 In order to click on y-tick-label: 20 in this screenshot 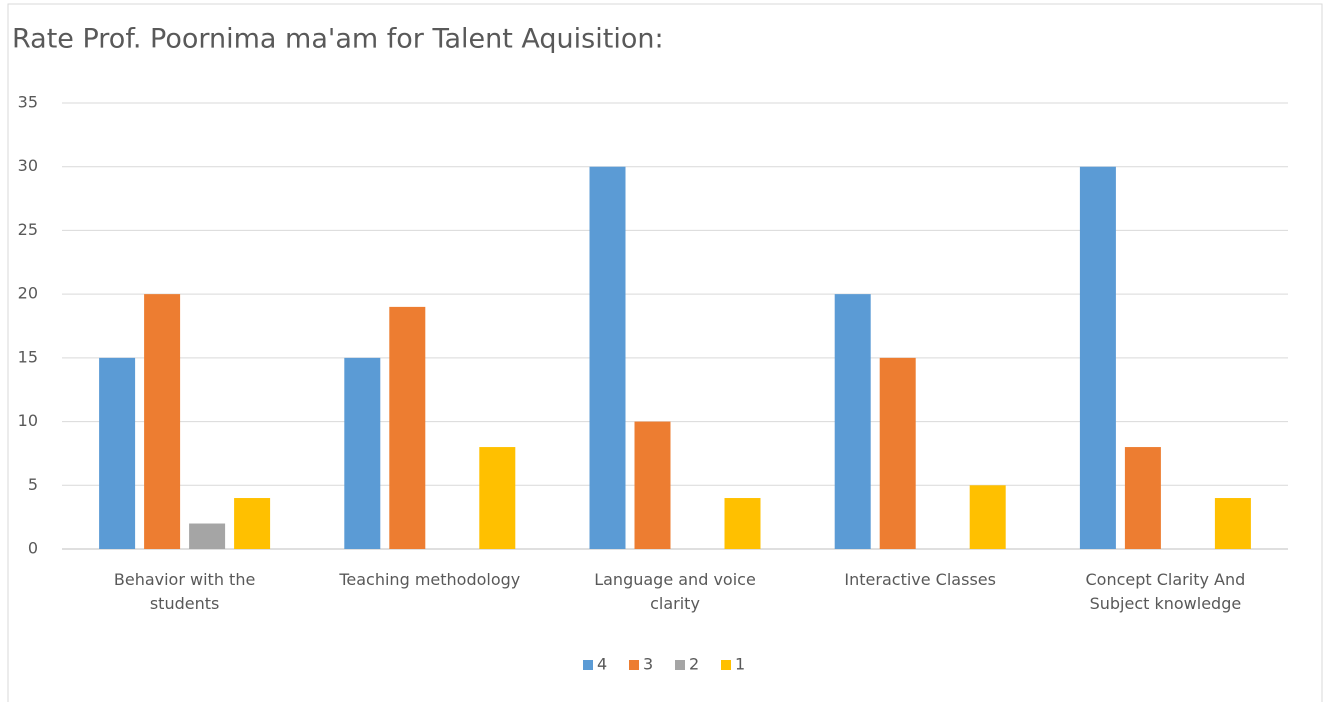, I will do `click(28, 293)`.